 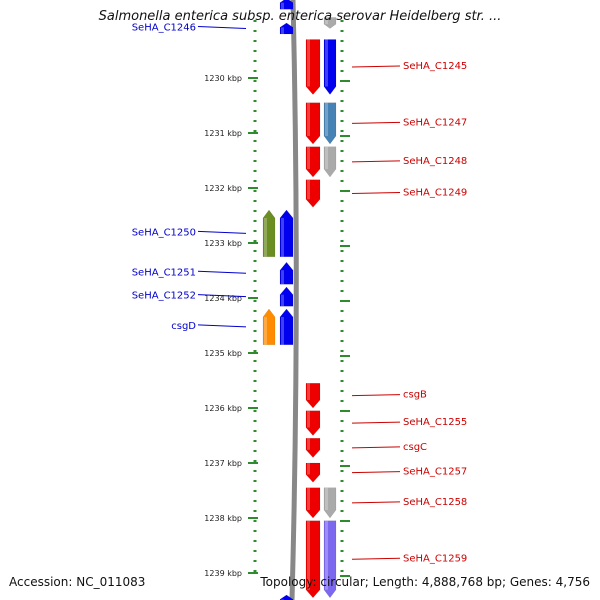 I want to click on gene-label-SeHA_C1251: SeHA_C1251, so click(x=164, y=272).